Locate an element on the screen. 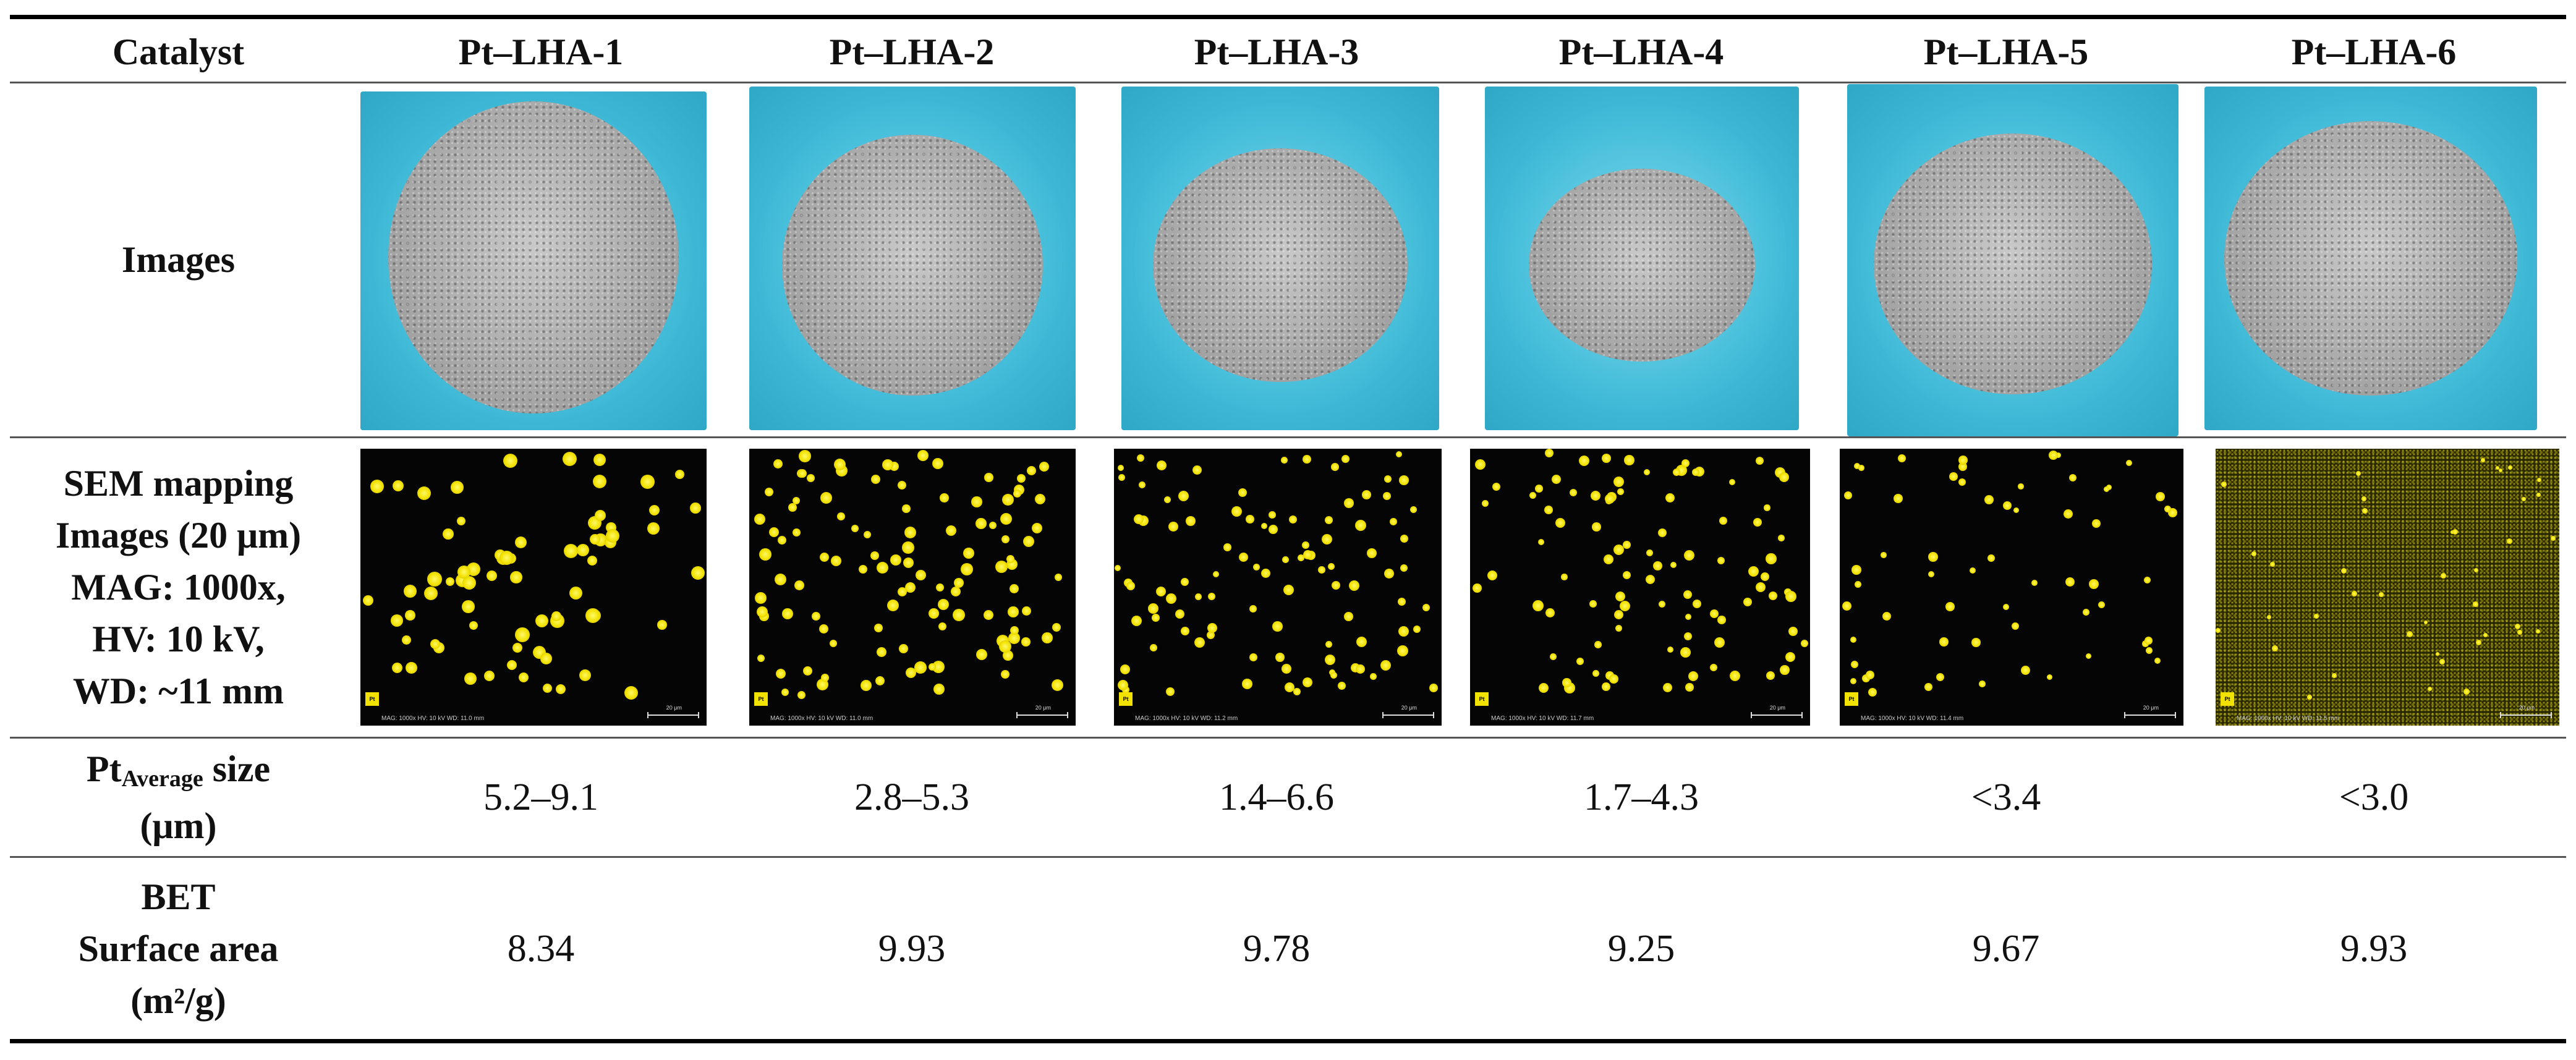 This screenshot has width=2576, height=1060. bet-value-2: 9.93 is located at coordinates (912, 948).